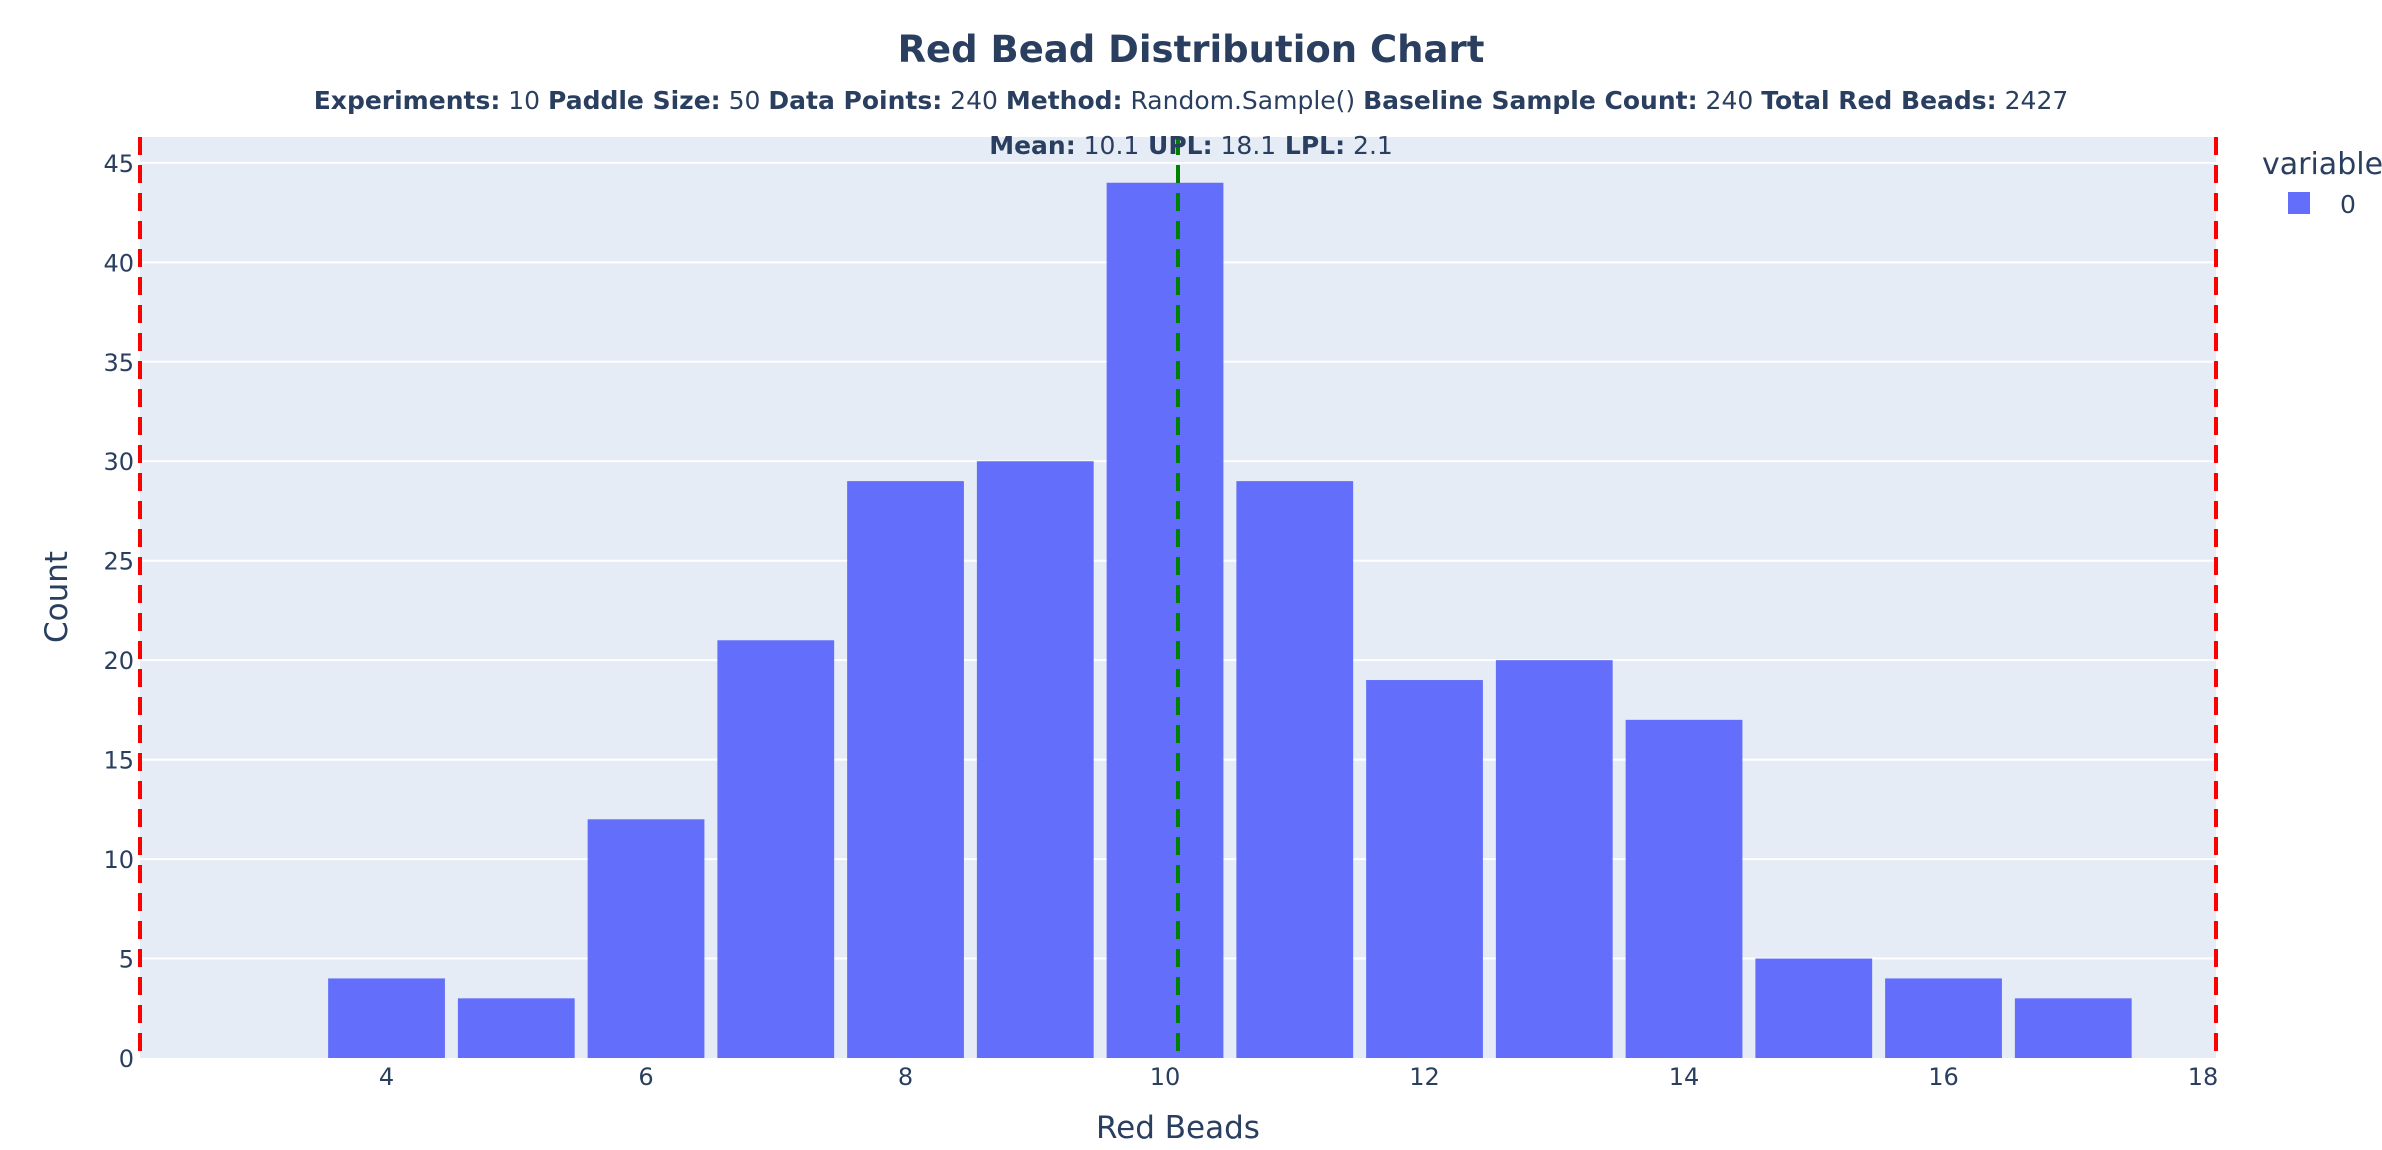 The height and width of the screenshot is (1150, 2382). Describe the element at coordinates (1175, 145) in the screenshot. I see `stats-label: UPL:` at that location.